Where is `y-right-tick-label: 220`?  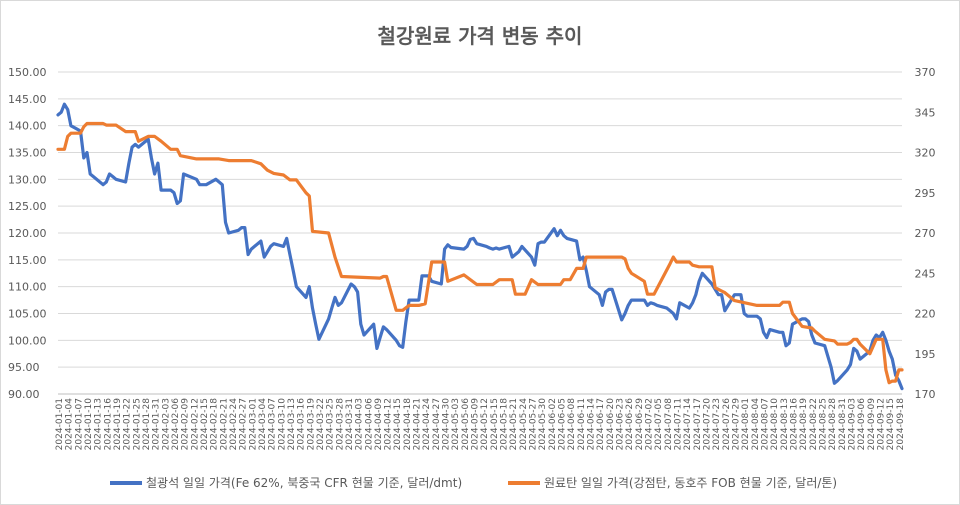
y-right-tick-label: 220 is located at coordinates (925, 314).